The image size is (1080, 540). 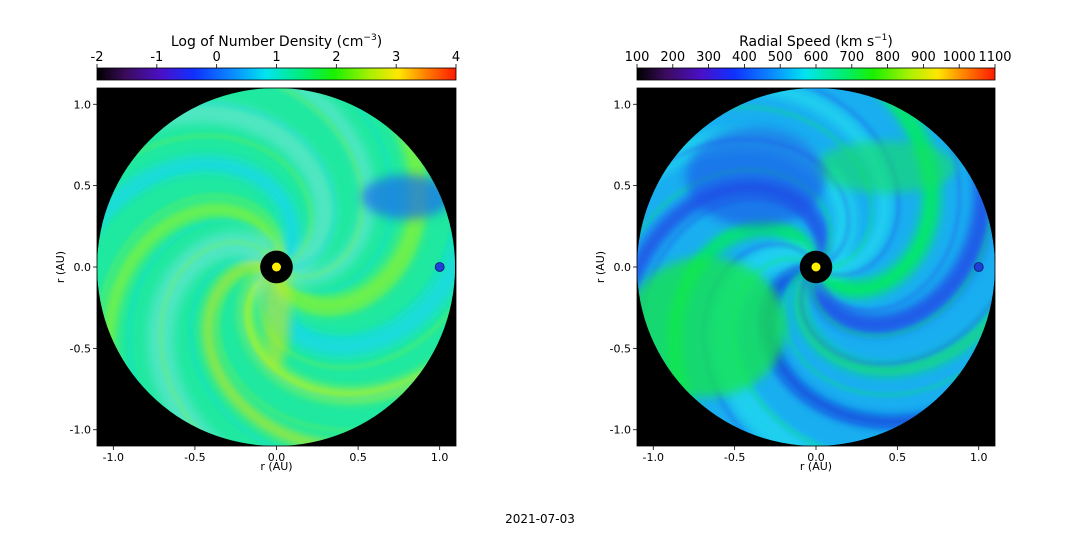 What do you see at coordinates (456, 57) in the screenshot?
I see `colorbar-tick-label: 4` at bounding box center [456, 57].